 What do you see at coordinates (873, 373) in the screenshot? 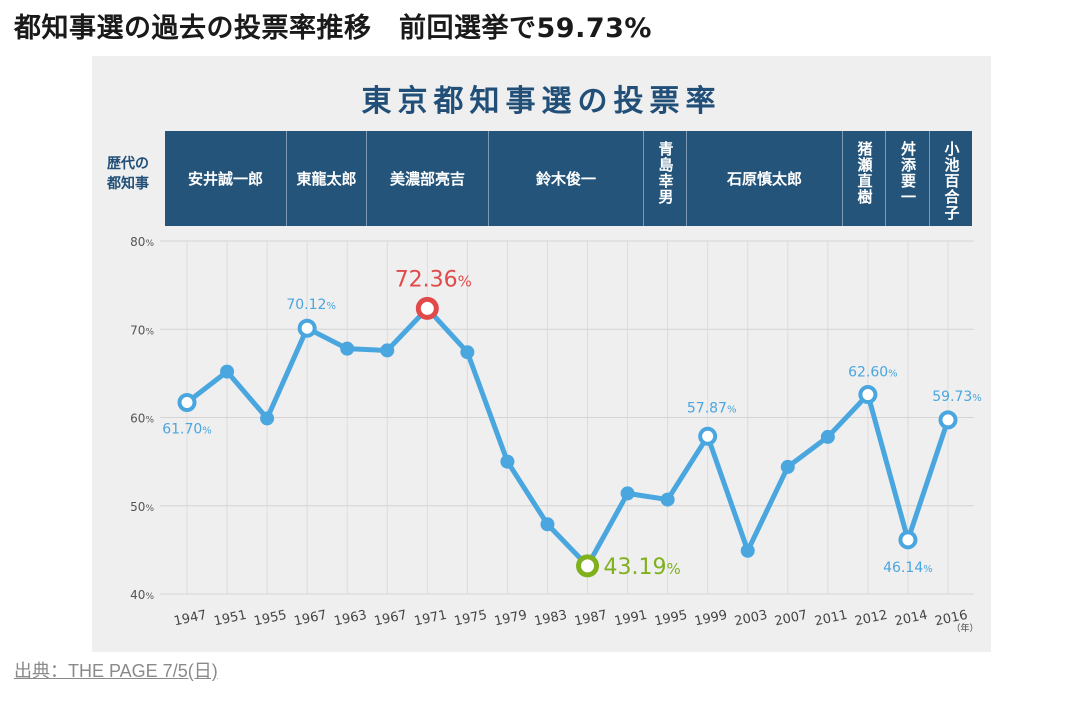
I see `data-label: 62.60%` at bounding box center [873, 373].